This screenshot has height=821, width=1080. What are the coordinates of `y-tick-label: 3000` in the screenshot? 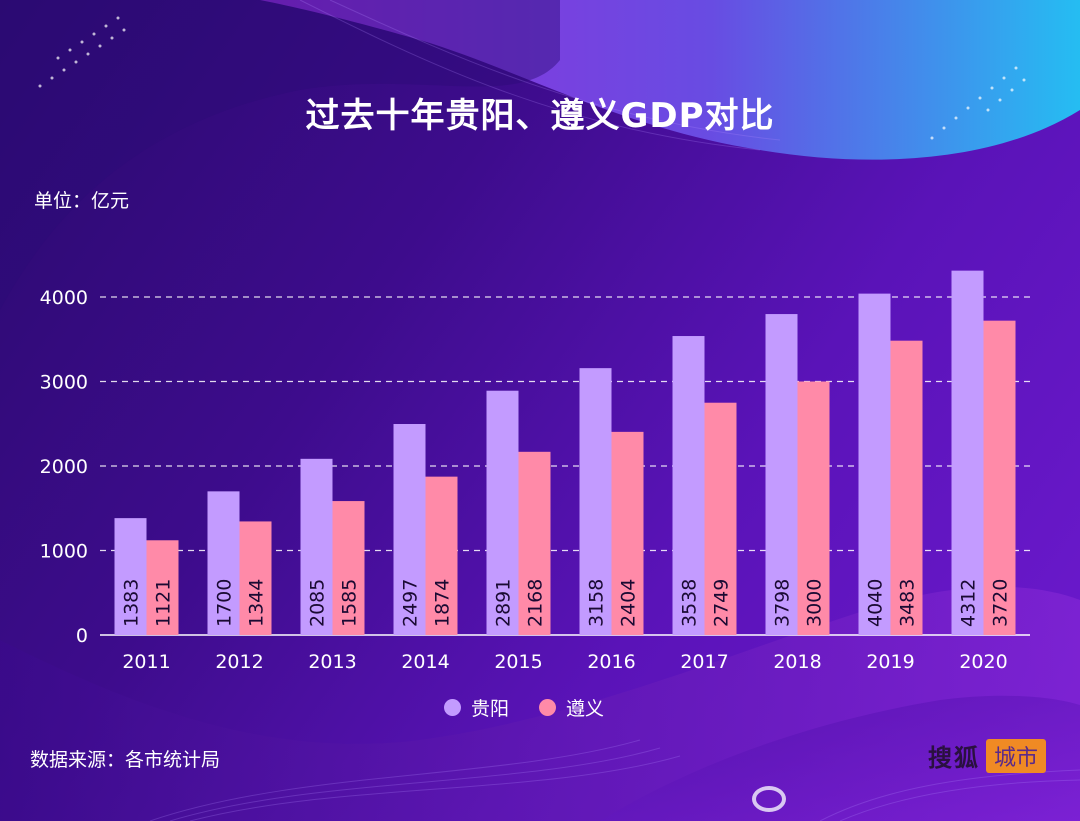 It's located at (64, 383).